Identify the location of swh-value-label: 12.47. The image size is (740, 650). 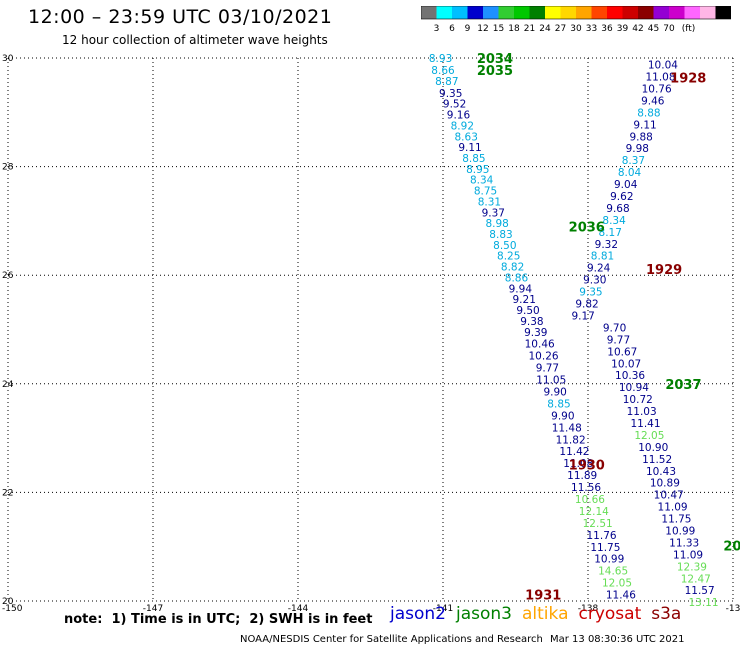
(696, 579).